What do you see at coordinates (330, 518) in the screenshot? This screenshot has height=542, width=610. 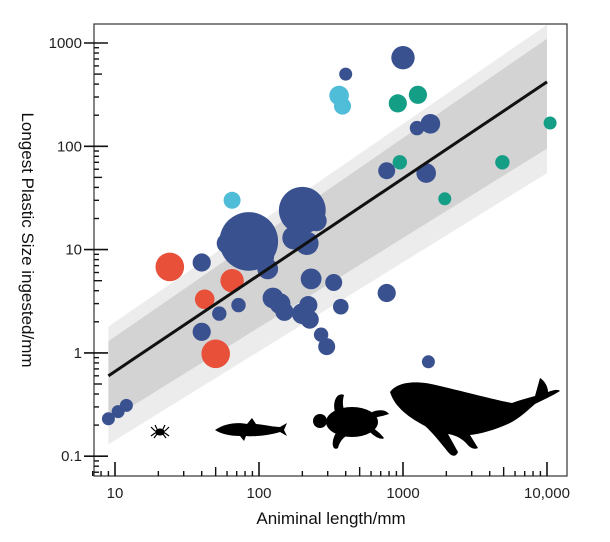 I see `x-axis-label: Animinal length/mm` at bounding box center [330, 518].